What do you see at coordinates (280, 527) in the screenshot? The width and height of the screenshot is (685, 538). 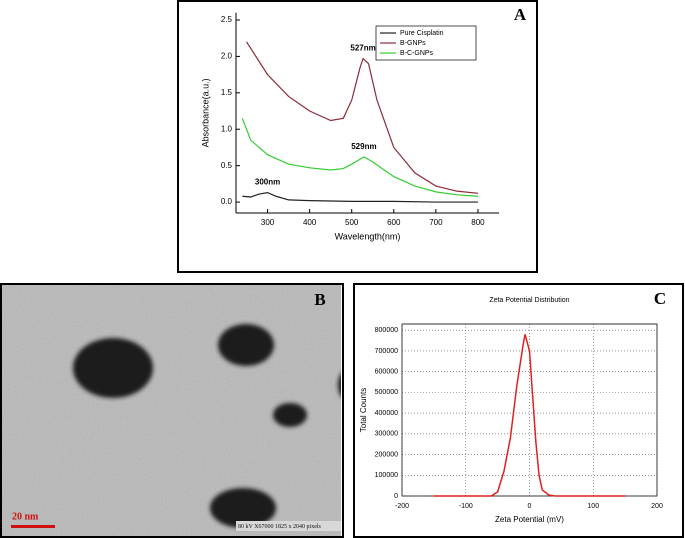 I see `image-caption: 80 kV X67000 1825 x 2040 pixels` at bounding box center [280, 527].